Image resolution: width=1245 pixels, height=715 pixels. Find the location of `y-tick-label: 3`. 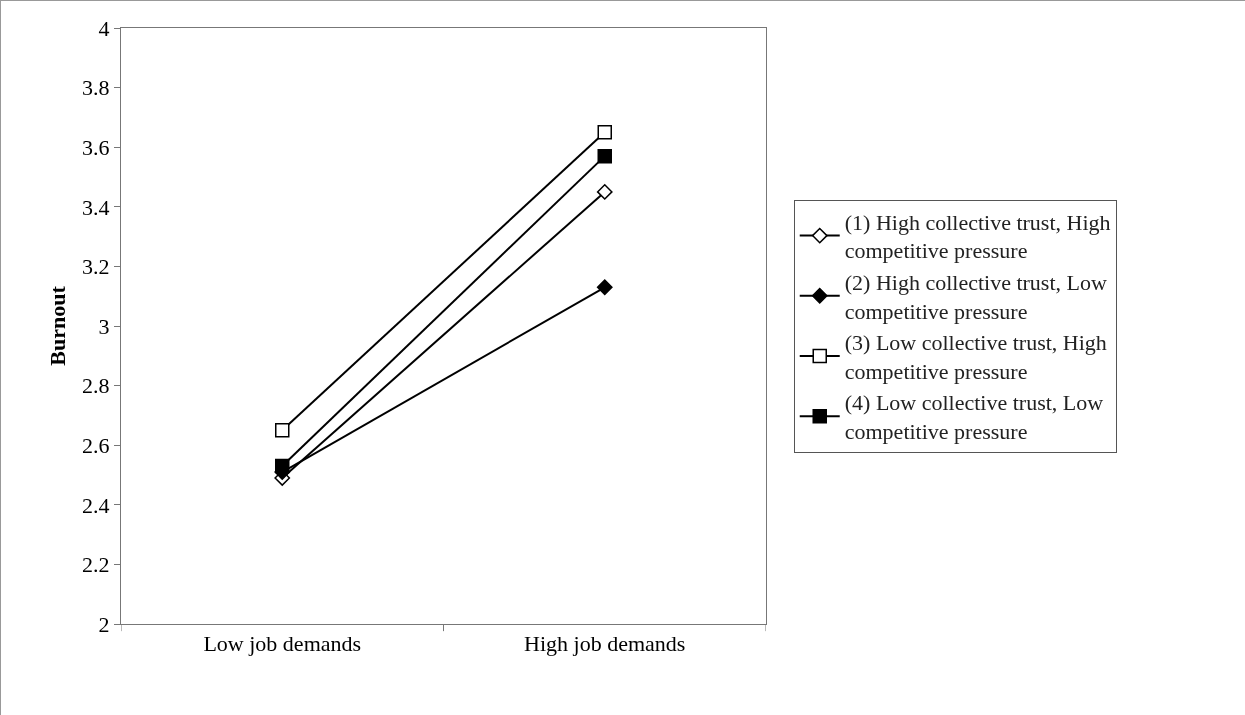

y-tick-label: 3 is located at coordinates (104, 326).